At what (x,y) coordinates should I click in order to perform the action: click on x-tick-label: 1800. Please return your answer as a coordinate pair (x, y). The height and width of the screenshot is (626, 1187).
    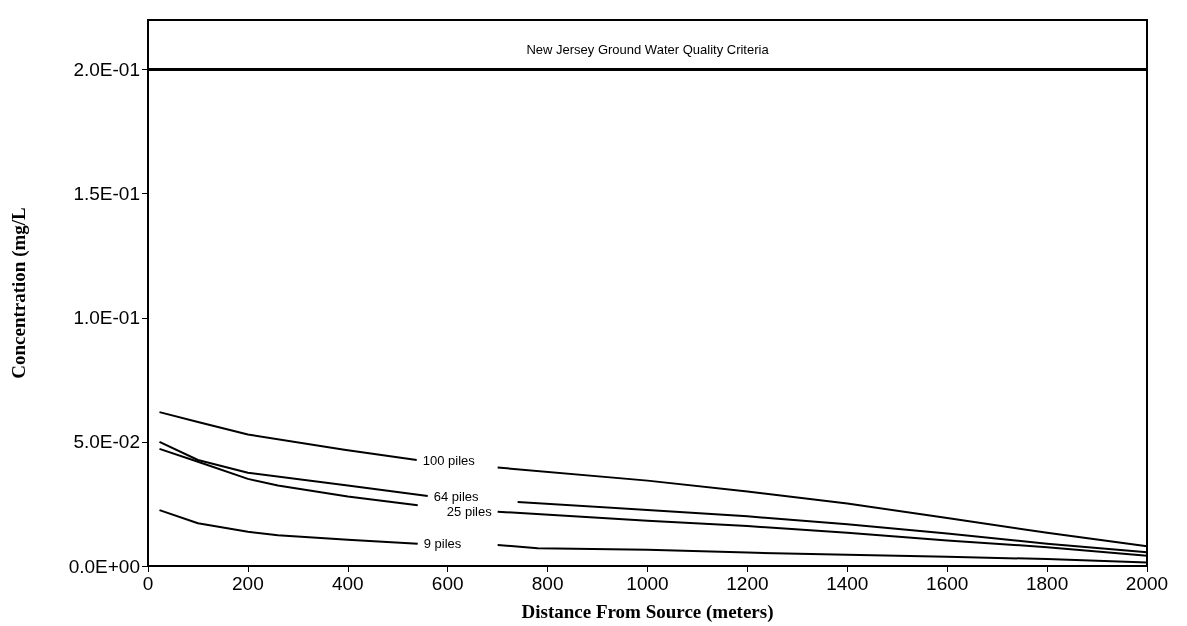
    Looking at the image, I should click on (1047, 583).